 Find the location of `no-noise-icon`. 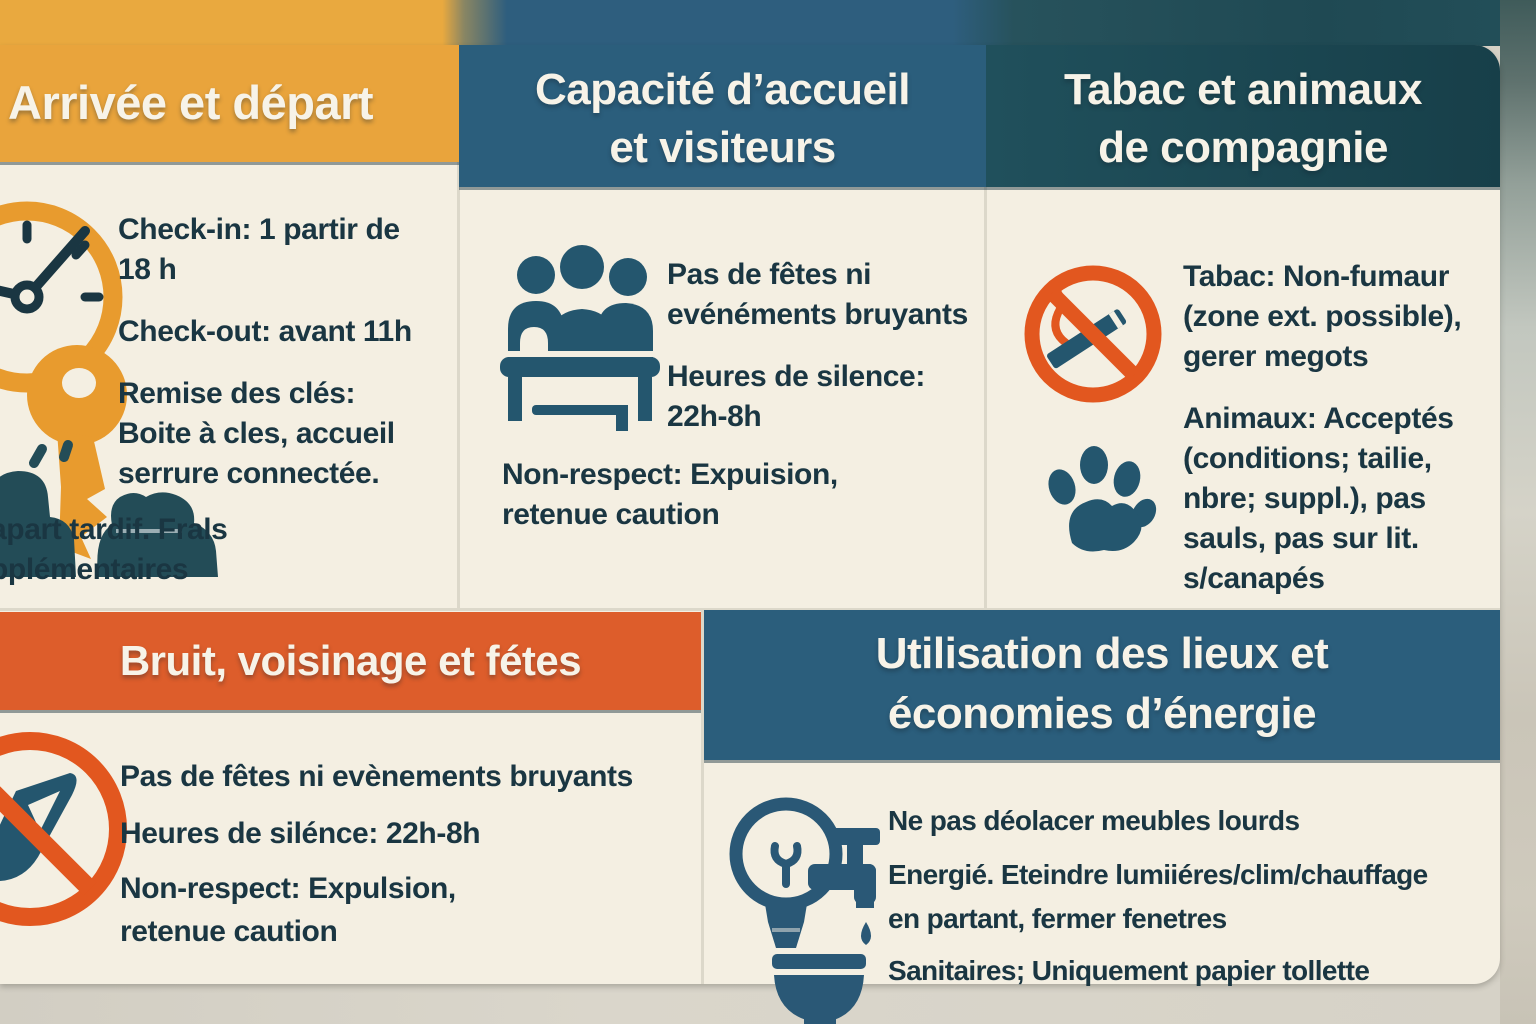

no-noise-icon is located at coordinates (63, 829).